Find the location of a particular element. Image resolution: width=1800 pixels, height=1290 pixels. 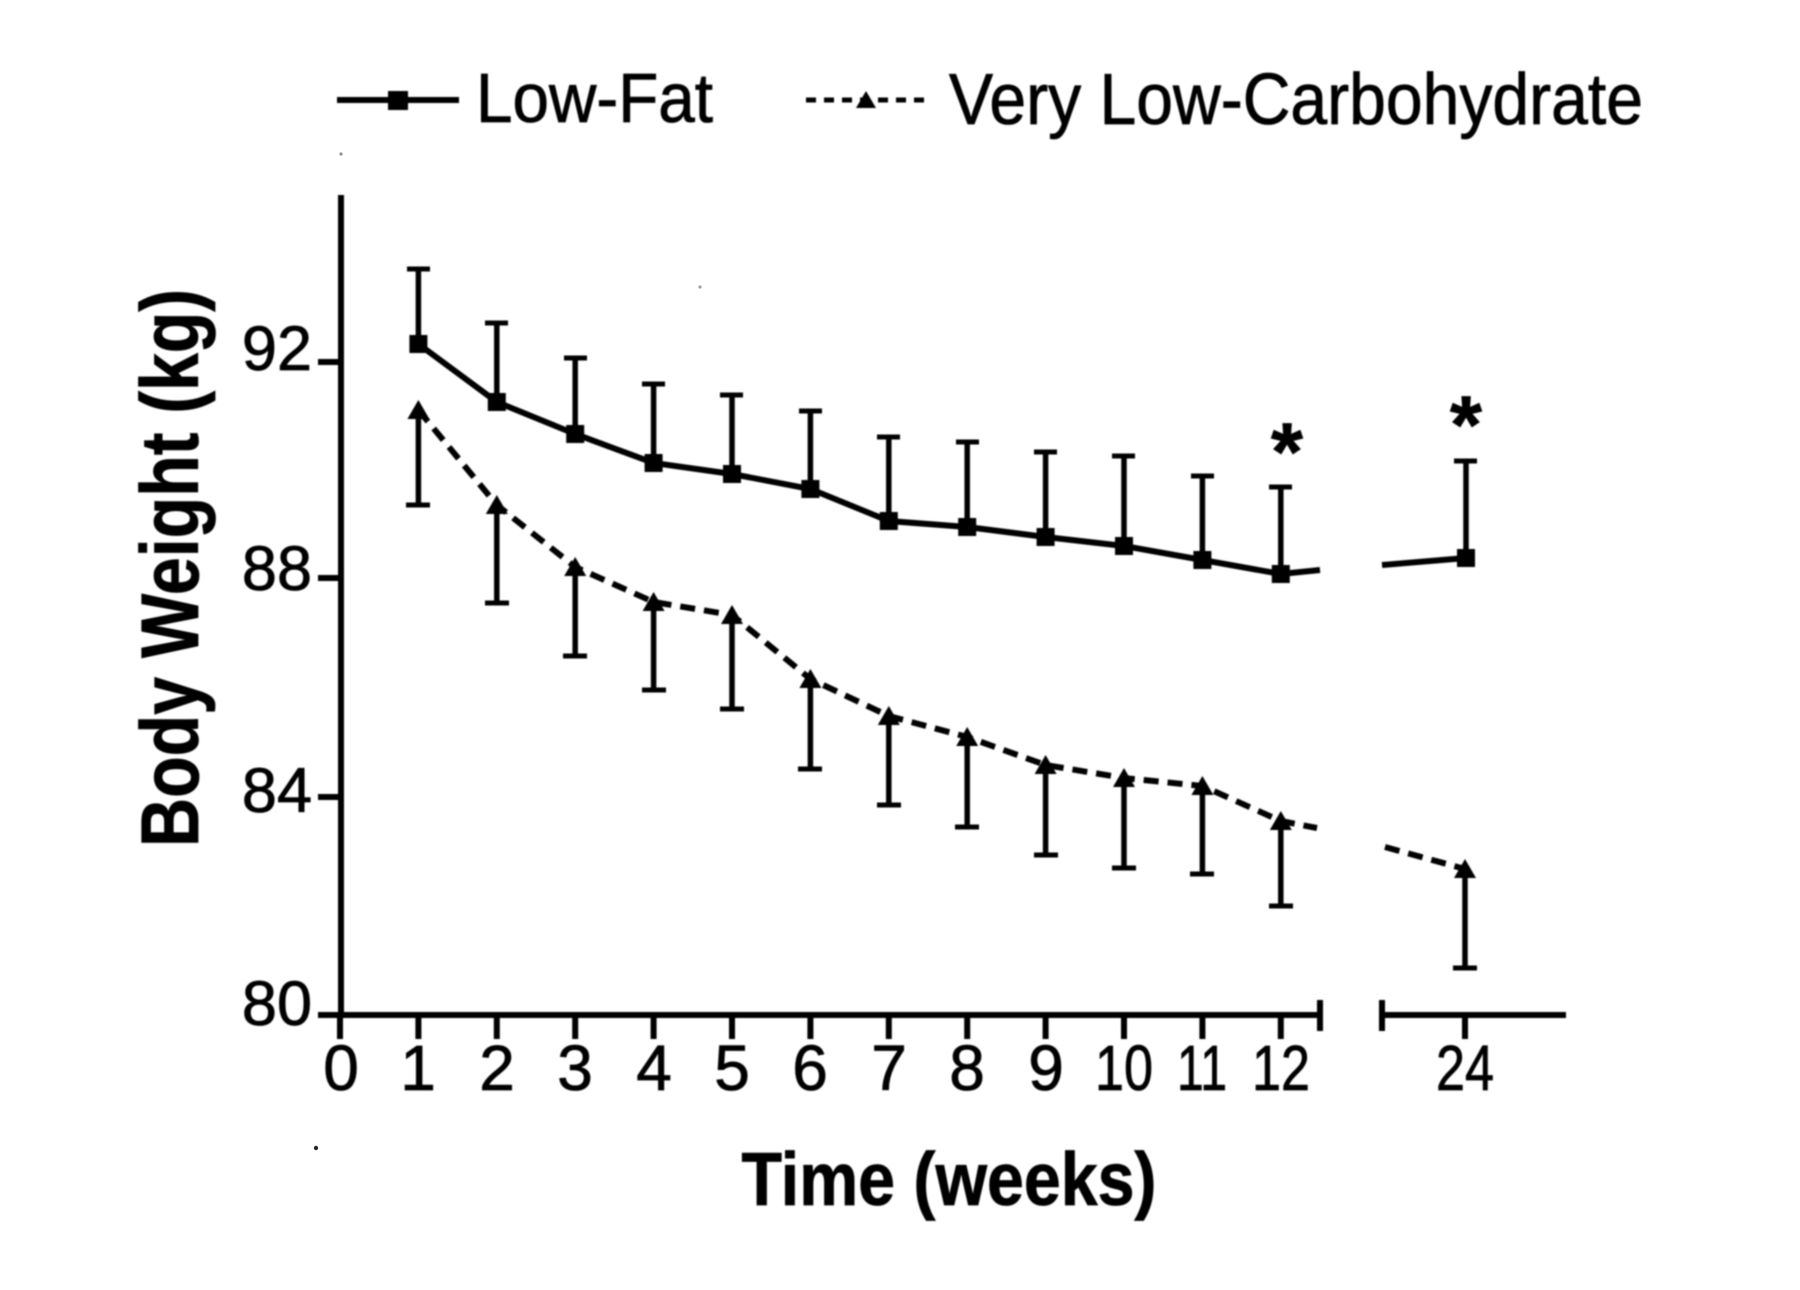

svg-text: 3 is located at coordinates (575, 1068).